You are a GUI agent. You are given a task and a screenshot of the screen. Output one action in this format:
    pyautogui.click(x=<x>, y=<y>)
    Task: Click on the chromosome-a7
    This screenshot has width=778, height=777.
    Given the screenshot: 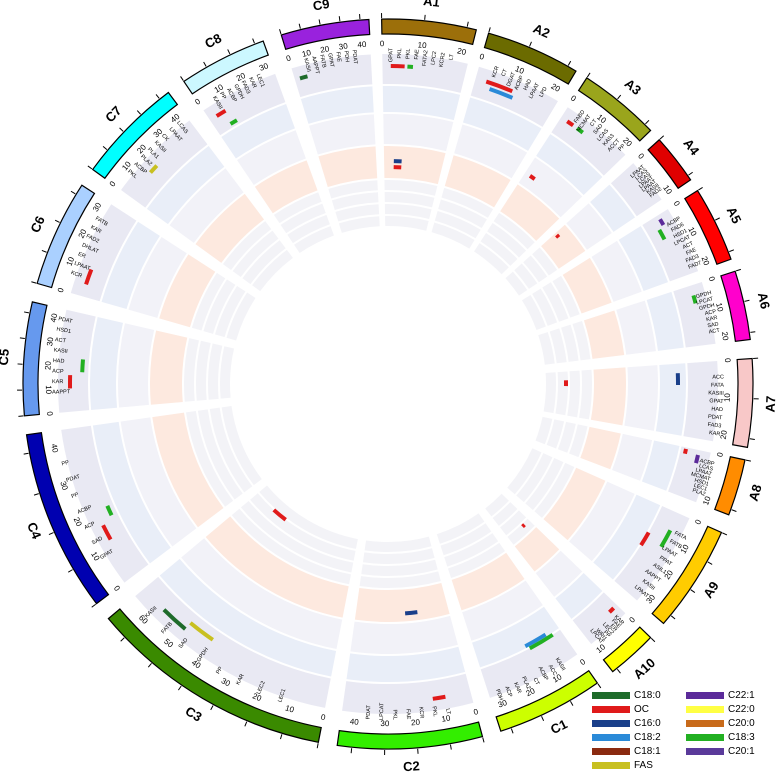 What is the action you would take?
    pyautogui.click(x=743, y=403)
    